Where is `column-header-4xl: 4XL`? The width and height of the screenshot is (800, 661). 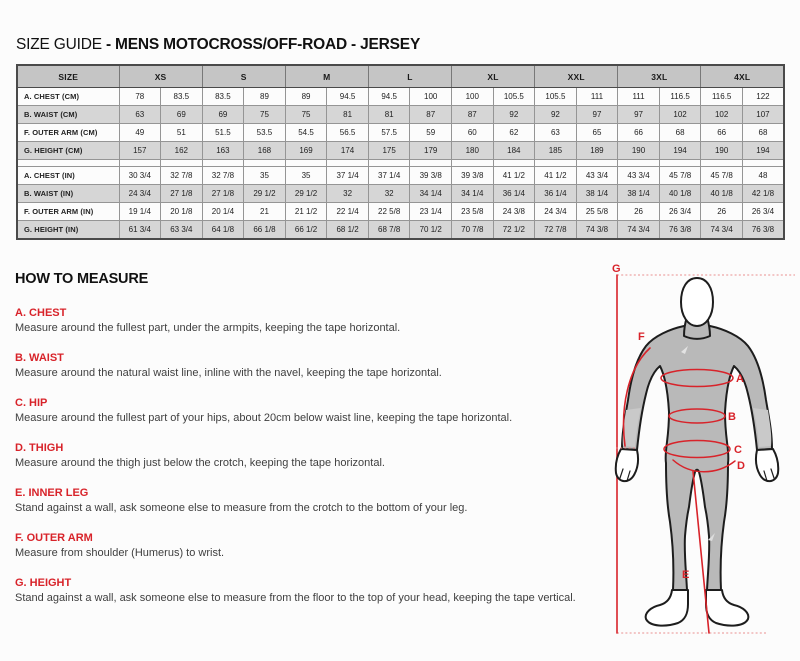 column-header-4xl: 4XL is located at coordinates (742, 76).